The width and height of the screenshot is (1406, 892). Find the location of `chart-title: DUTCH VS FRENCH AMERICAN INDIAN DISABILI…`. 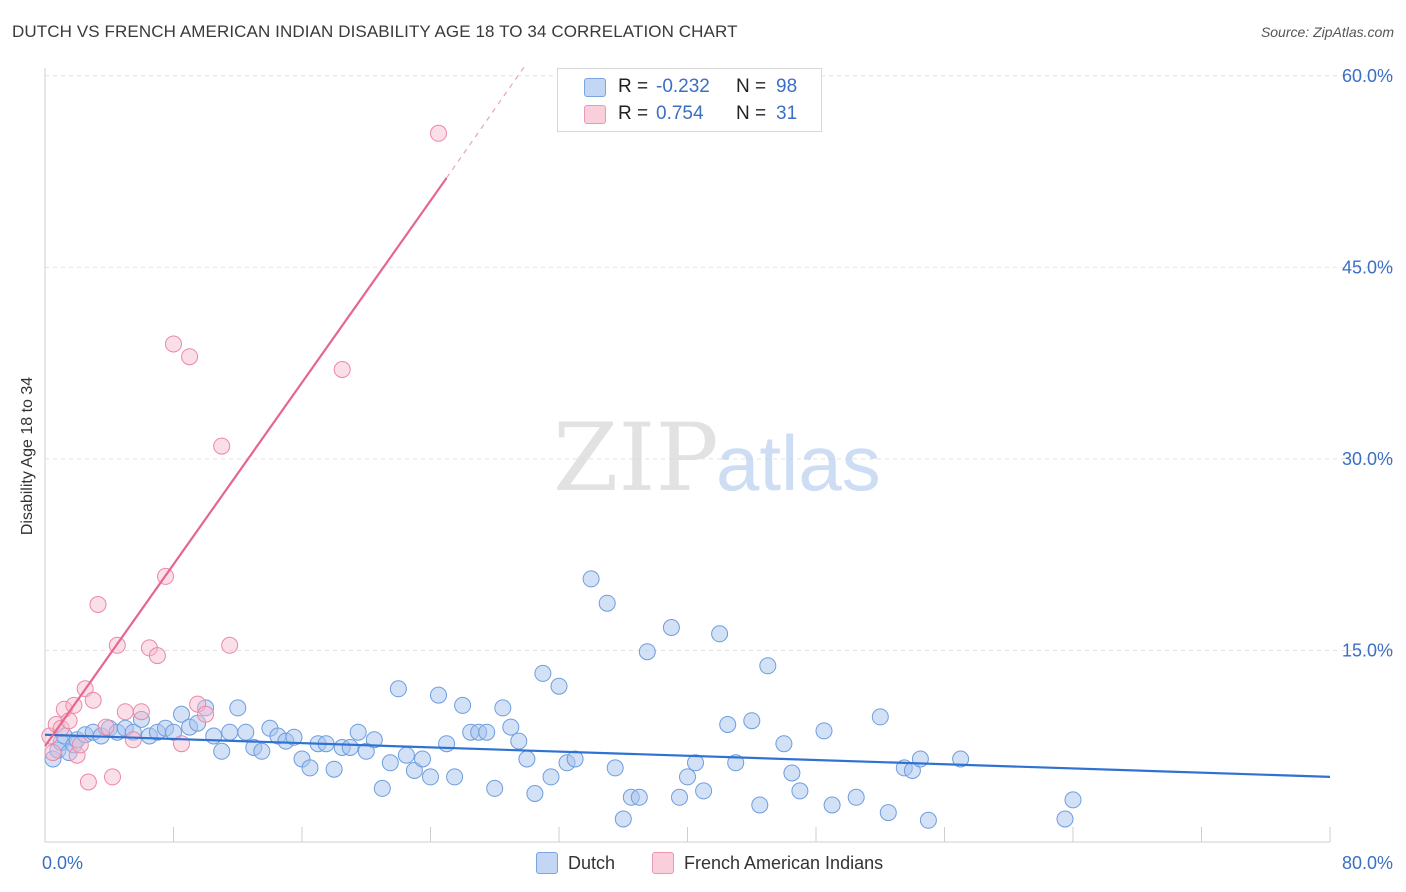

chart-title: DUTCH VS FRENCH AMERICAN INDIAN DISABILI… is located at coordinates (375, 31).